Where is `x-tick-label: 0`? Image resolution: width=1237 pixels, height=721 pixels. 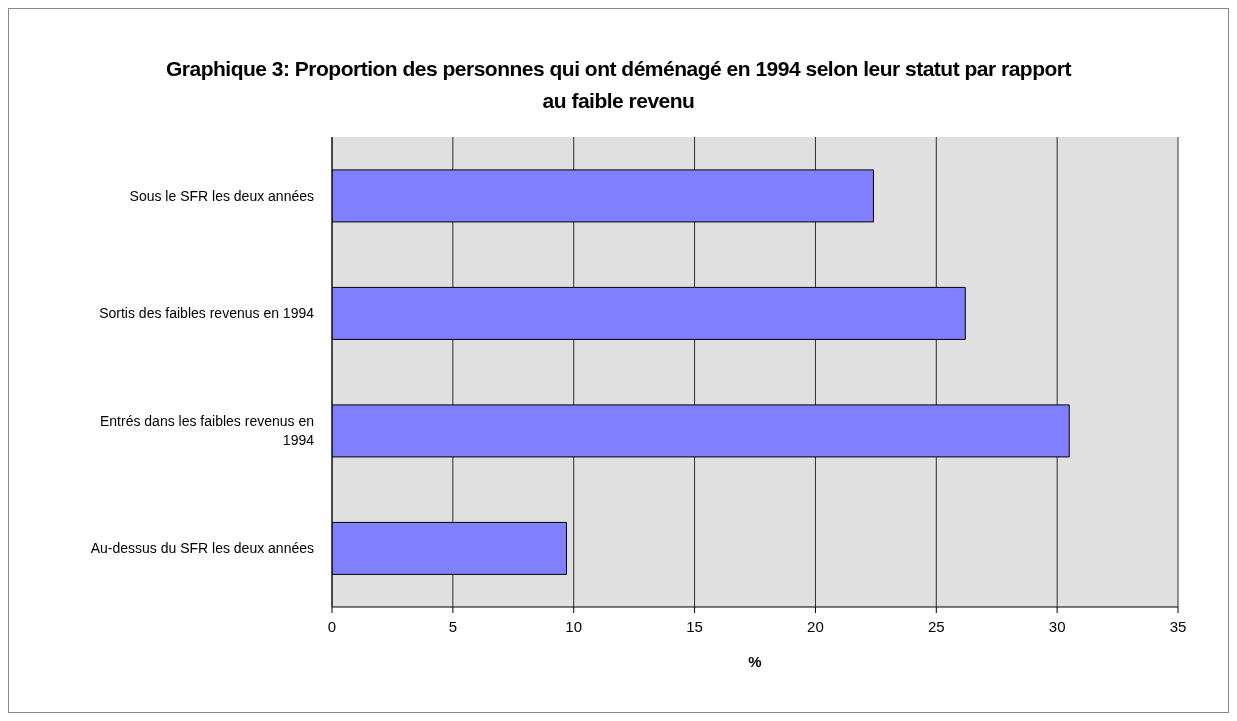 x-tick-label: 0 is located at coordinates (332, 626).